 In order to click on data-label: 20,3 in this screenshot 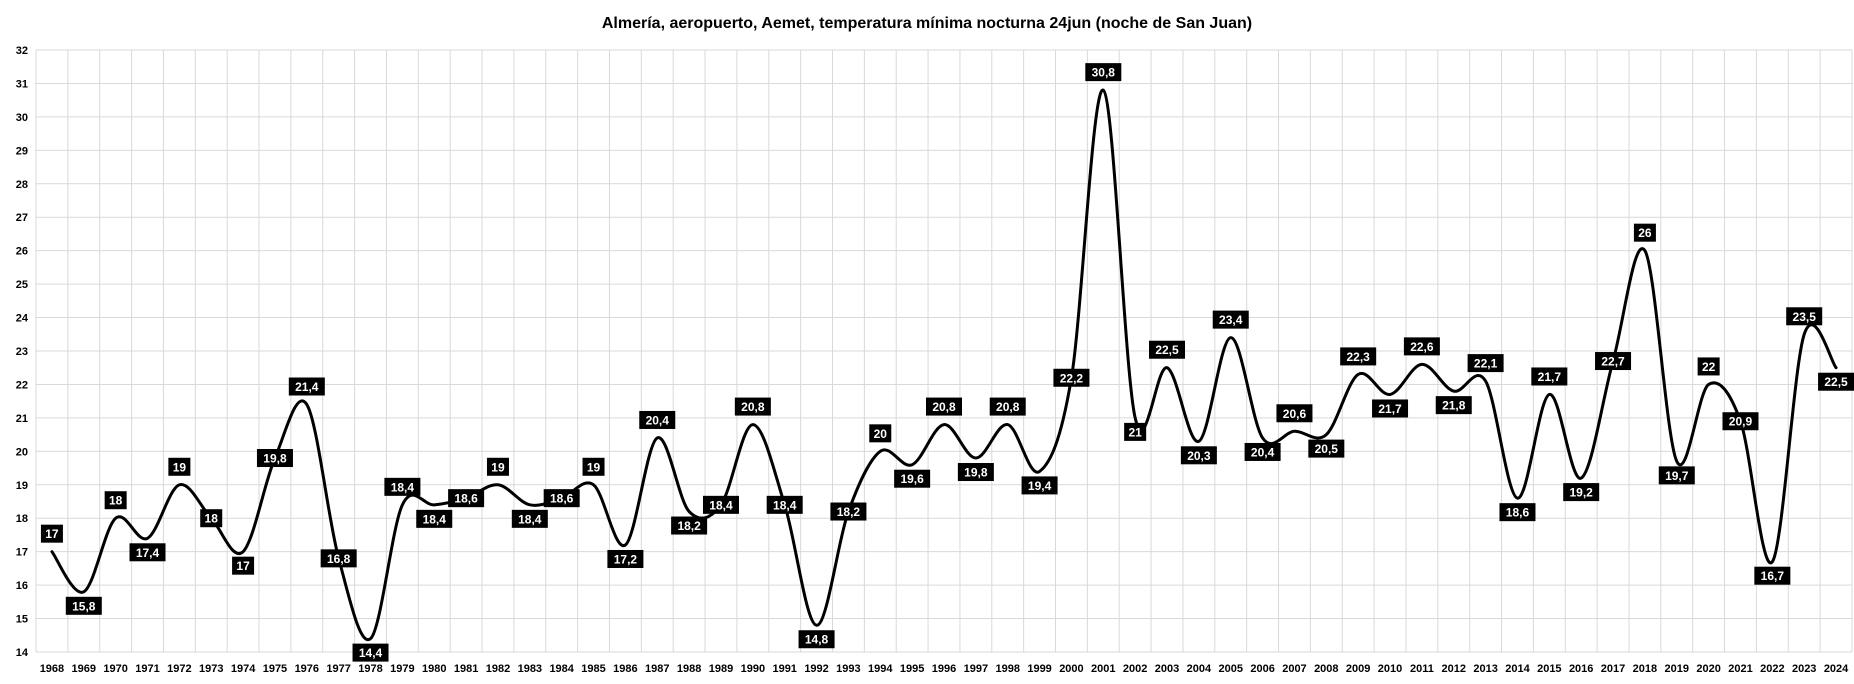, I will do `click(1198, 455)`.